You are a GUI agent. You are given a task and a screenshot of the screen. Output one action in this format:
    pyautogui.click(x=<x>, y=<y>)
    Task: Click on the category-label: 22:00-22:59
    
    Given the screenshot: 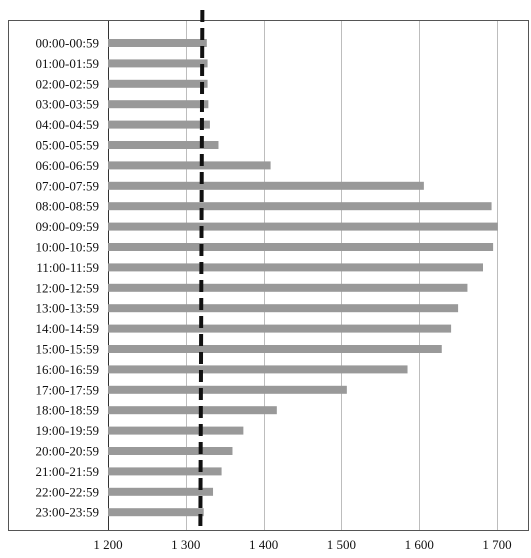 What is the action you would take?
    pyautogui.click(x=67, y=491)
    